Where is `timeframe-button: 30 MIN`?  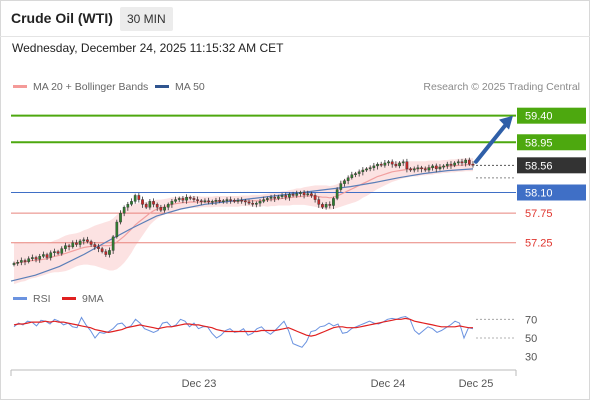
timeframe-button: 30 MIN is located at coordinates (146, 19).